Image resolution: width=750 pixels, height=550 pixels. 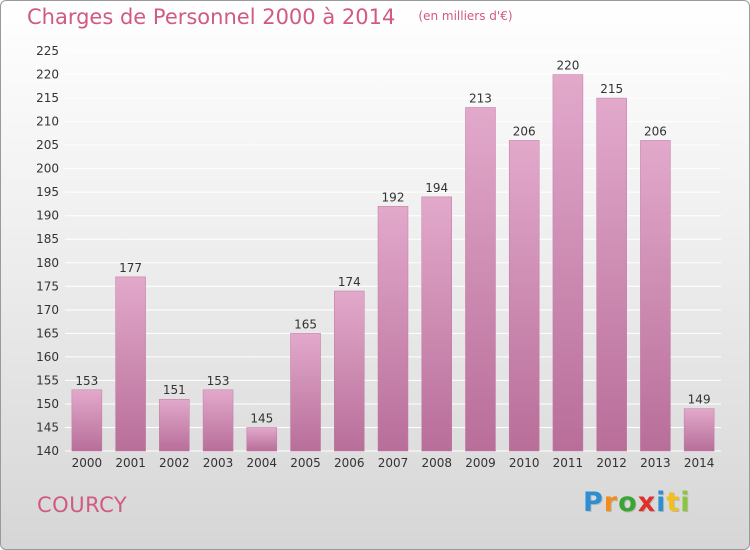 I want to click on y-tick-label: 145, so click(x=47, y=427).